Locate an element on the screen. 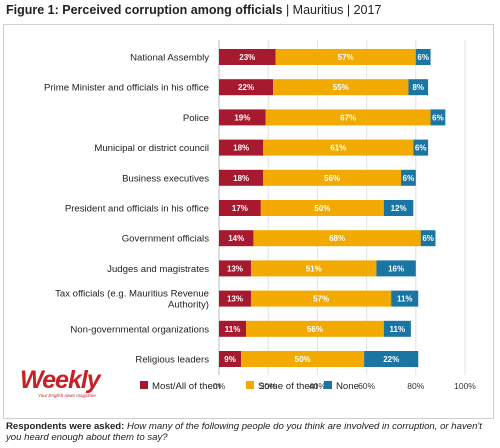 This screenshot has height=448, width=500. legend-label: Most/All of them is located at coordinates (186, 386).